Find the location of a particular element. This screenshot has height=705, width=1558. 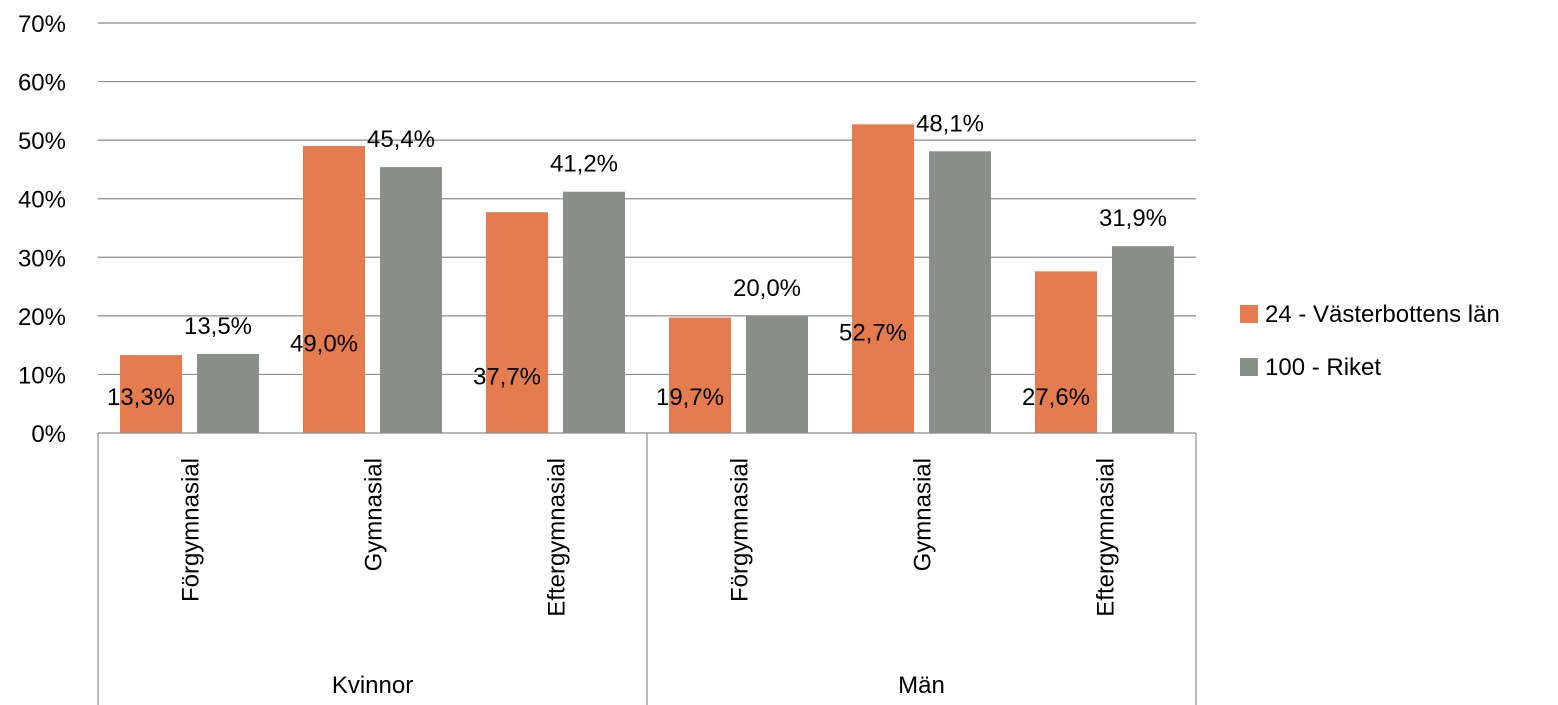

data-label: 41,2% is located at coordinates (584, 164).